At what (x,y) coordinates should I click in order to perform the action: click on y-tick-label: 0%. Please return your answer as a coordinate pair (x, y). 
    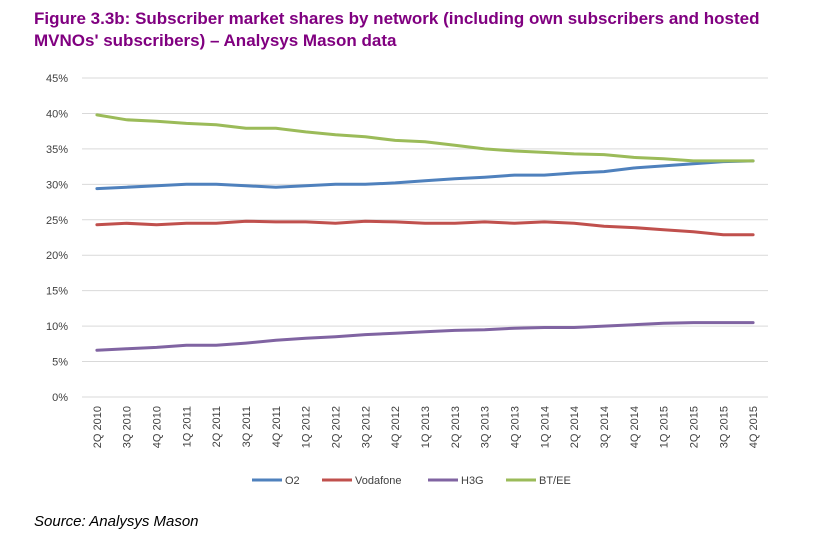
    Looking at the image, I should click on (60, 398).